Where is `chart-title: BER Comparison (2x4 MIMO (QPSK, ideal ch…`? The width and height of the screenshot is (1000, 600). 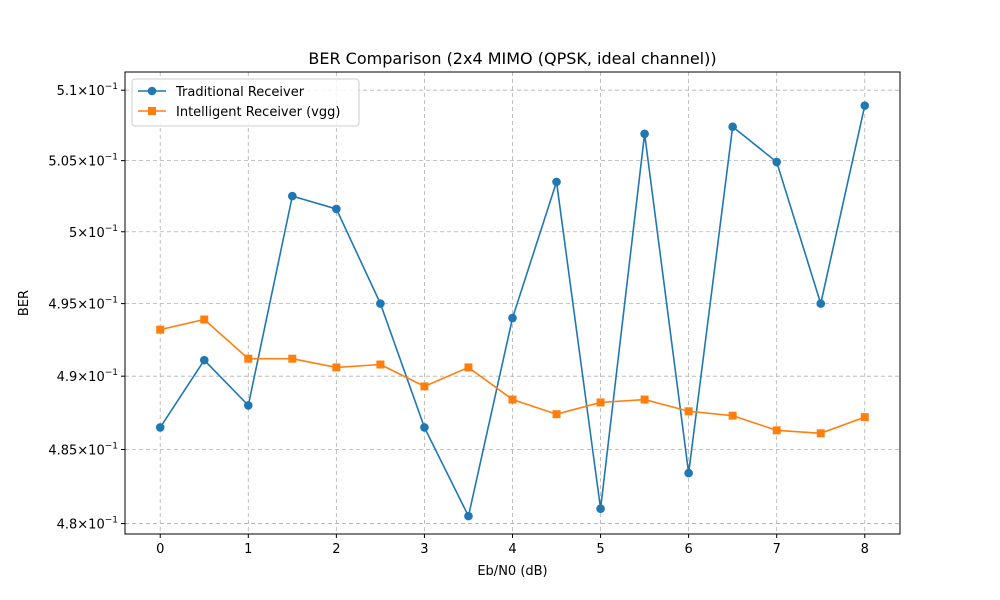 chart-title: BER Comparison (2x4 MIMO (QPSK, ideal ch… is located at coordinates (512, 58).